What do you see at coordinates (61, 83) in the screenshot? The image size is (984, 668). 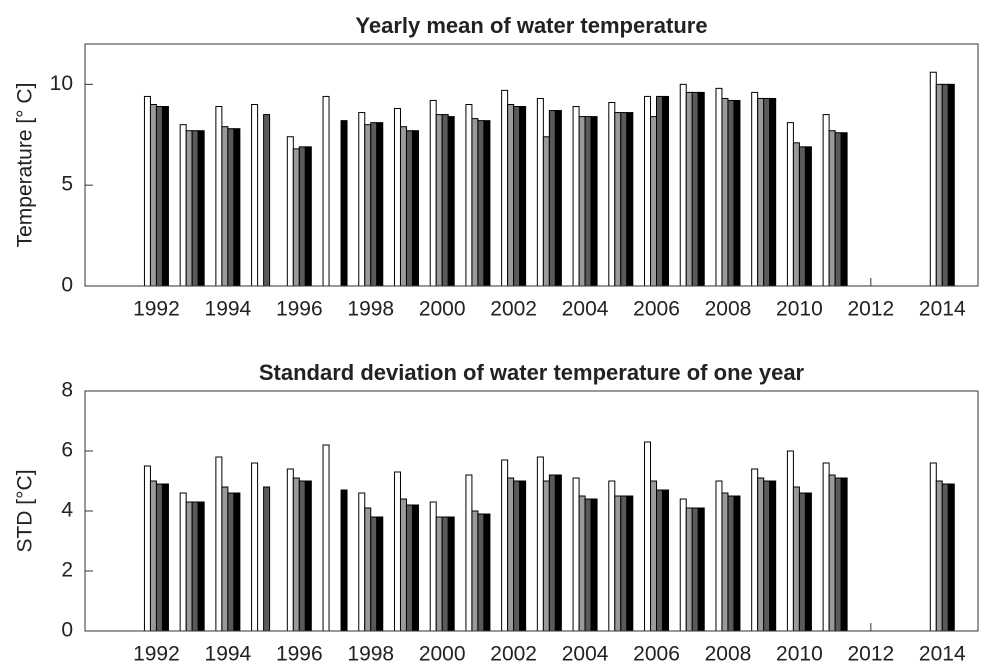 I see `y-tick-label: 10` at bounding box center [61, 83].